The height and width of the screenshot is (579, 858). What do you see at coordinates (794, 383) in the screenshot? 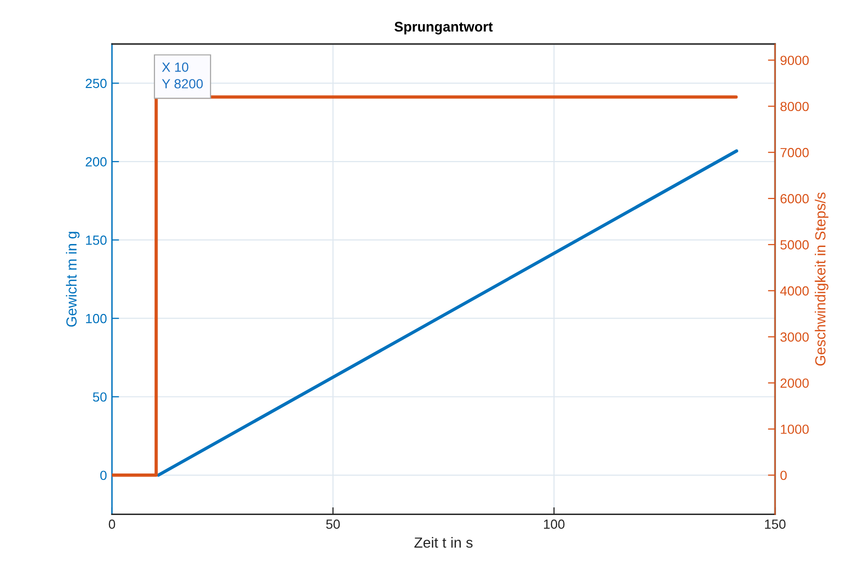
I see `y2-tick-label: 2000` at bounding box center [794, 383].